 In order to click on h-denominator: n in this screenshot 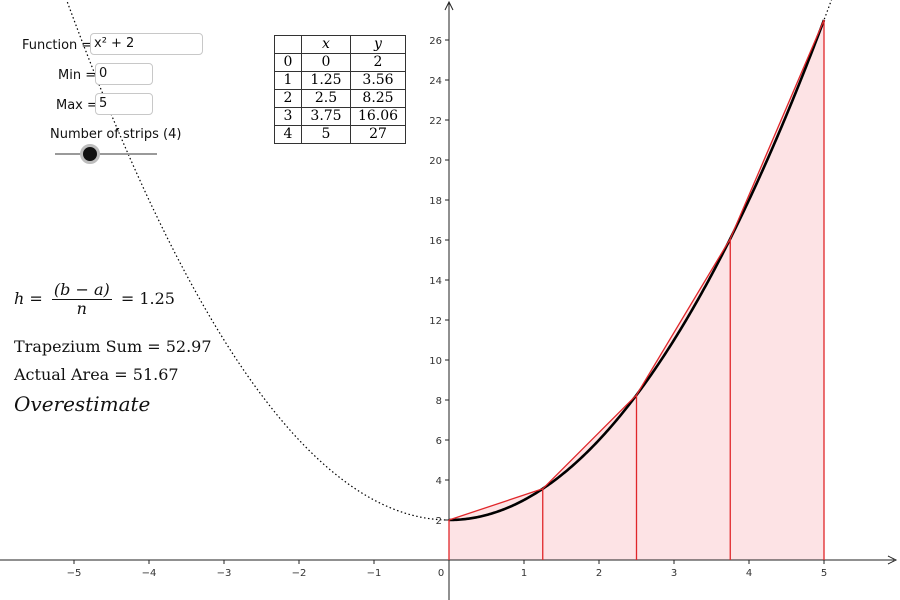, I will do `click(81, 308)`.